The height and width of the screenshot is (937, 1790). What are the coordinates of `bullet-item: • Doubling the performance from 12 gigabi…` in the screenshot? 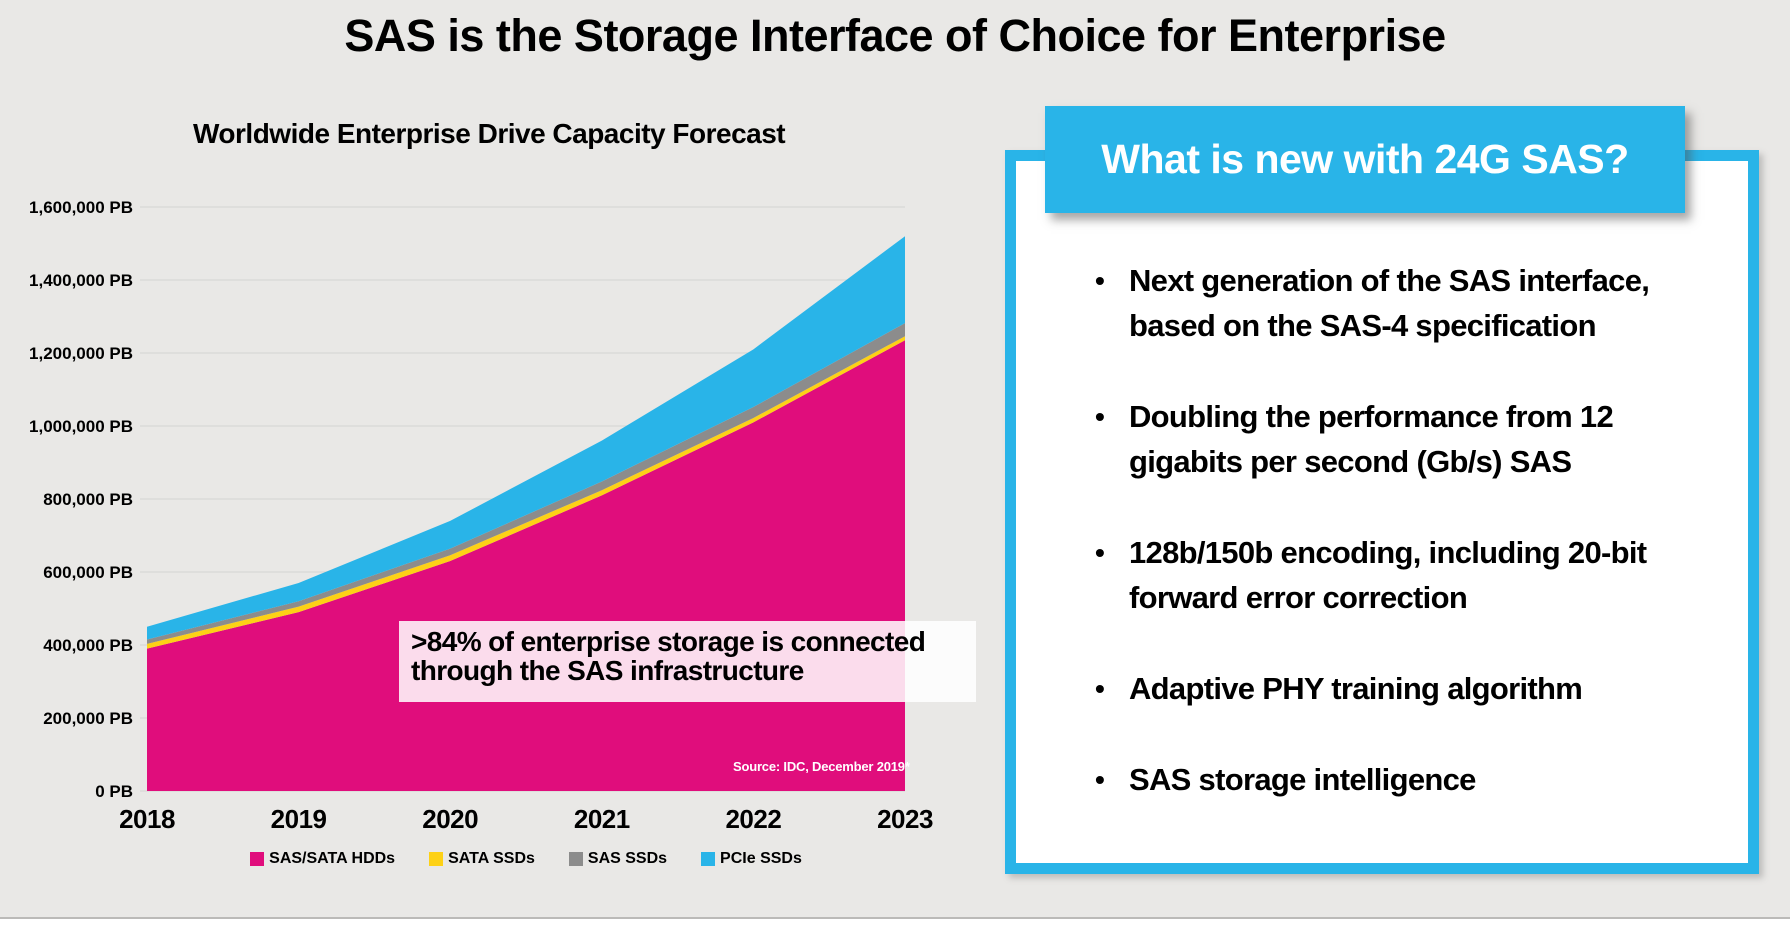 It's located at (1397, 439).